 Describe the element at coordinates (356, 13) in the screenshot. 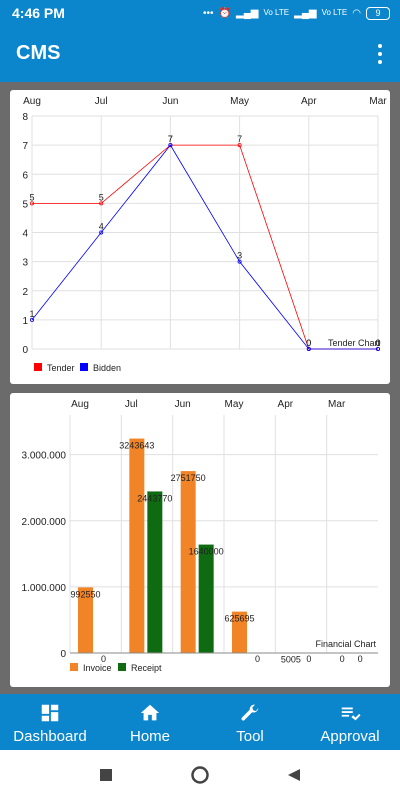

I see `wifi-icon: ◠` at that location.